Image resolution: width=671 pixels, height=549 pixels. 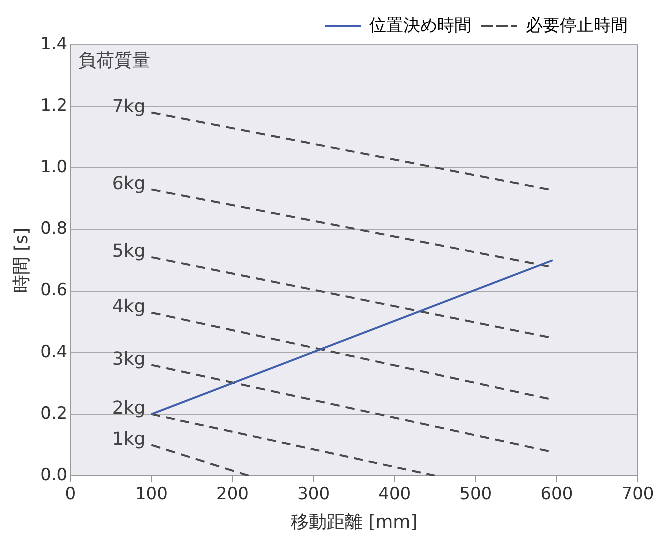 What do you see at coordinates (129, 359) in the screenshot?
I see `annotation: 3kg` at bounding box center [129, 359].